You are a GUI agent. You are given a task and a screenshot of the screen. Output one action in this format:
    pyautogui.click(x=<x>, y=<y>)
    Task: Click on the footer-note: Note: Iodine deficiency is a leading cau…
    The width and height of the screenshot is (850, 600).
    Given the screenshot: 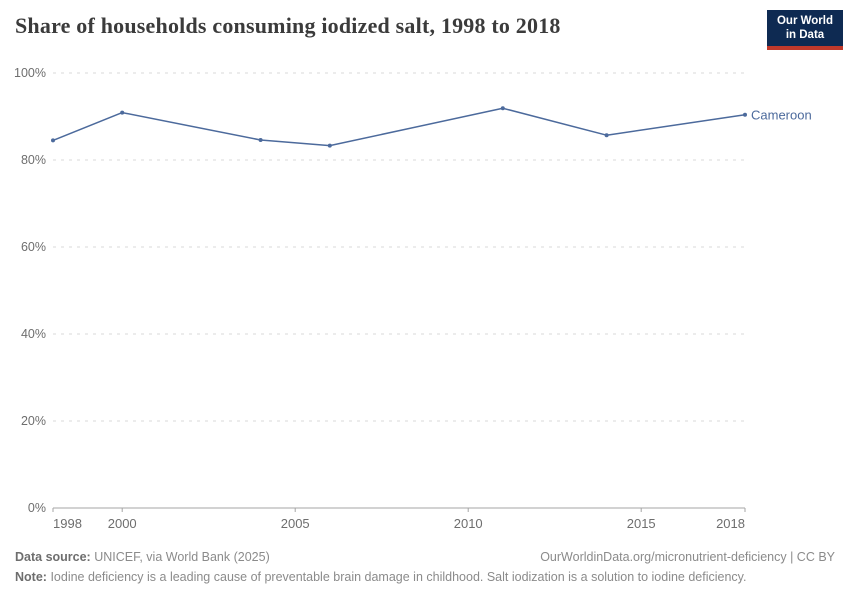 What is the action you would take?
    pyautogui.click(x=425, y=577)
    